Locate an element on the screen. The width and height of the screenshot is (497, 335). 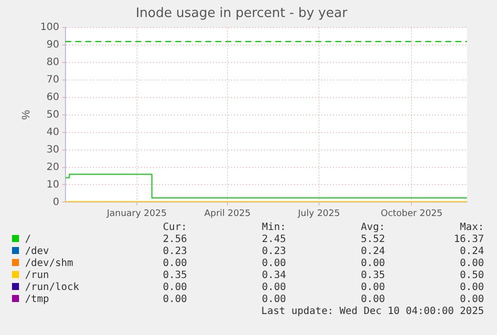
y-tick-label: 90 is located at coordinates (53, 45).